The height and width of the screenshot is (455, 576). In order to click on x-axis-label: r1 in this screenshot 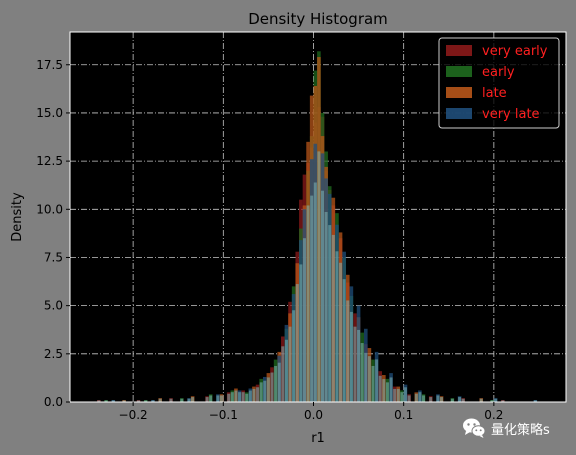, I will do `click(318, 438)`.